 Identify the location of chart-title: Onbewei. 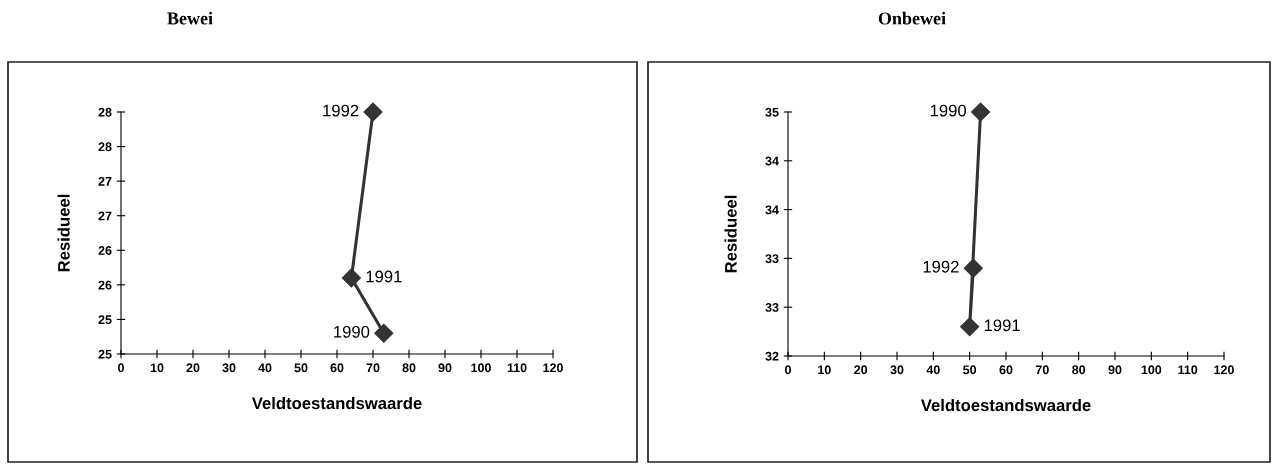
(912, 18).